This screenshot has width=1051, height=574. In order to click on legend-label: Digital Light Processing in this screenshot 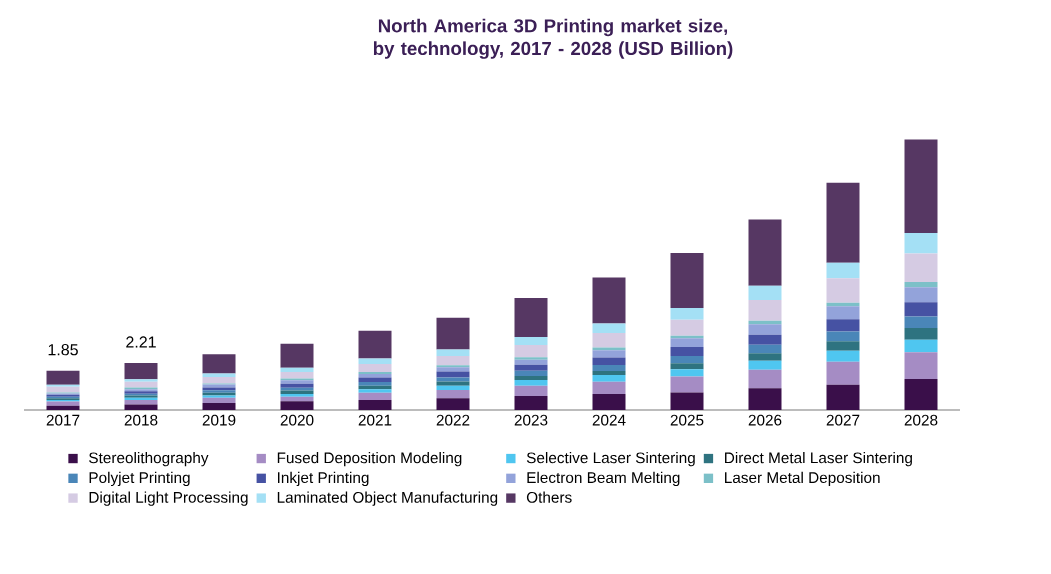, I will do `click(168, 498)`.